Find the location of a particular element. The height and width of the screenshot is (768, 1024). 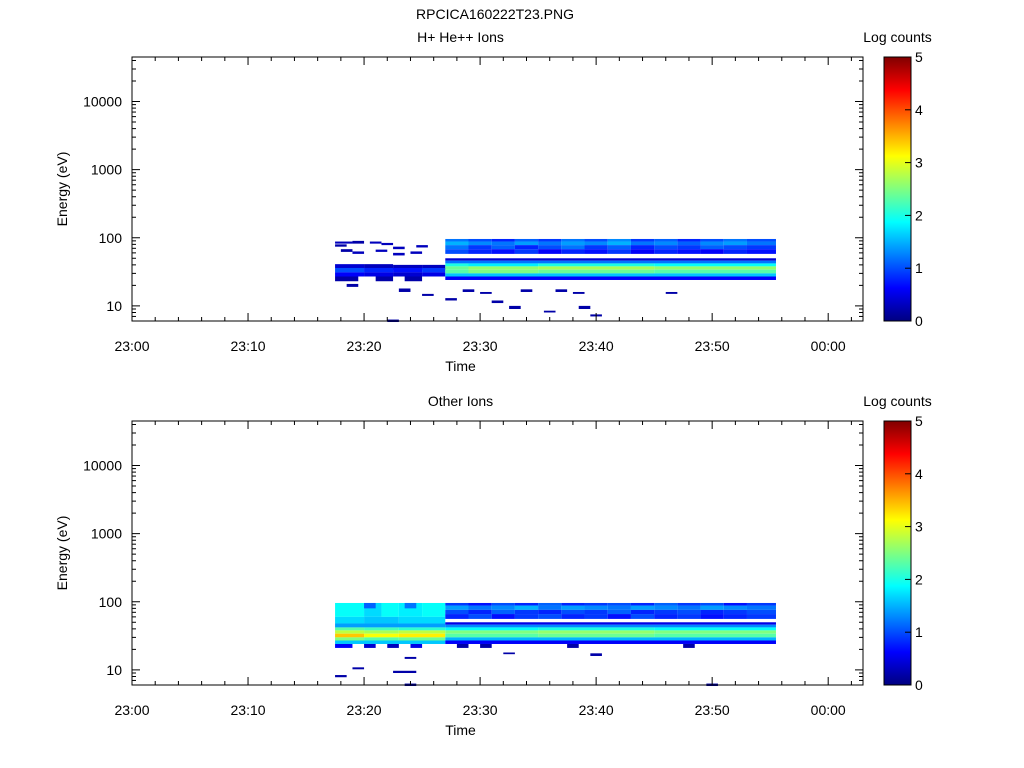

y-tick-label: 10000 is located at coordinates (102, 466).